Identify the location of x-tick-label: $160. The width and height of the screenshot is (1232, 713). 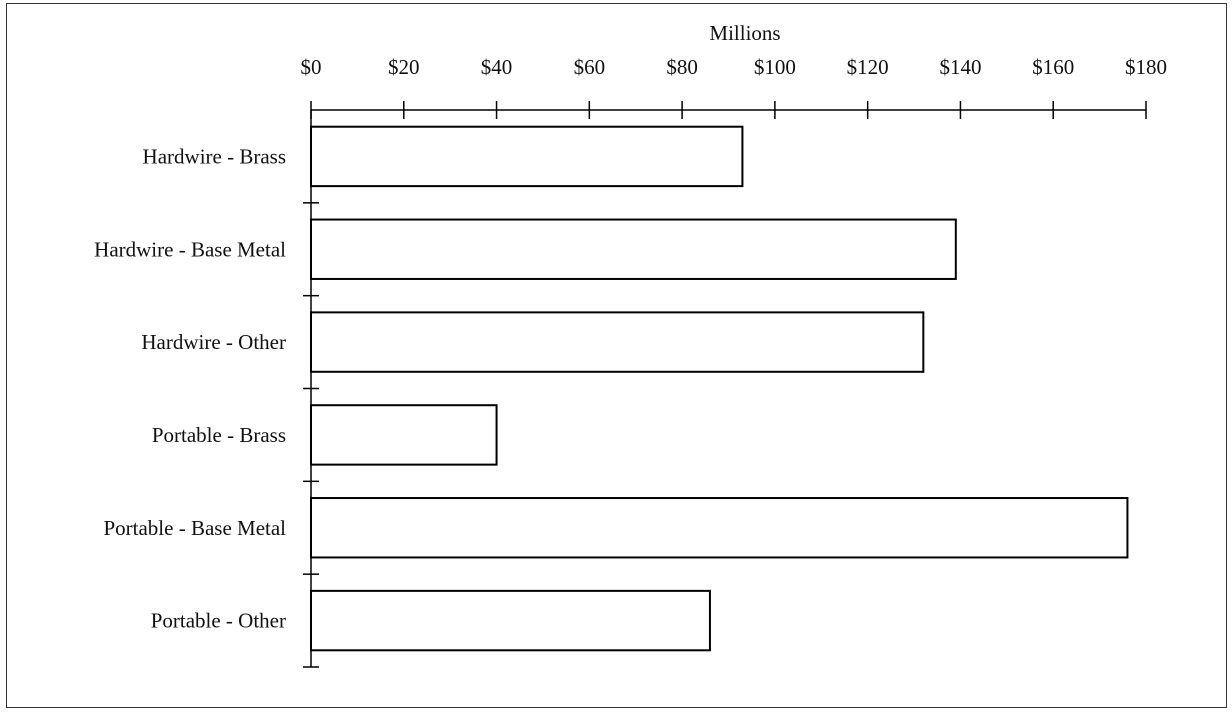
(1053, 67).